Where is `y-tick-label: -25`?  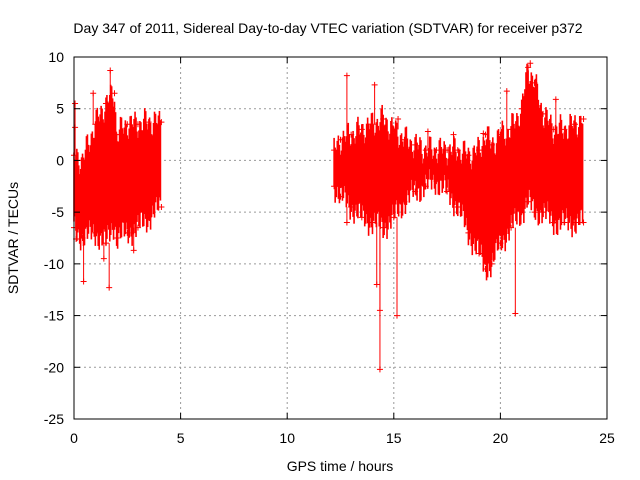
y-tick-label: -25 is located at coordinates (54, 419).